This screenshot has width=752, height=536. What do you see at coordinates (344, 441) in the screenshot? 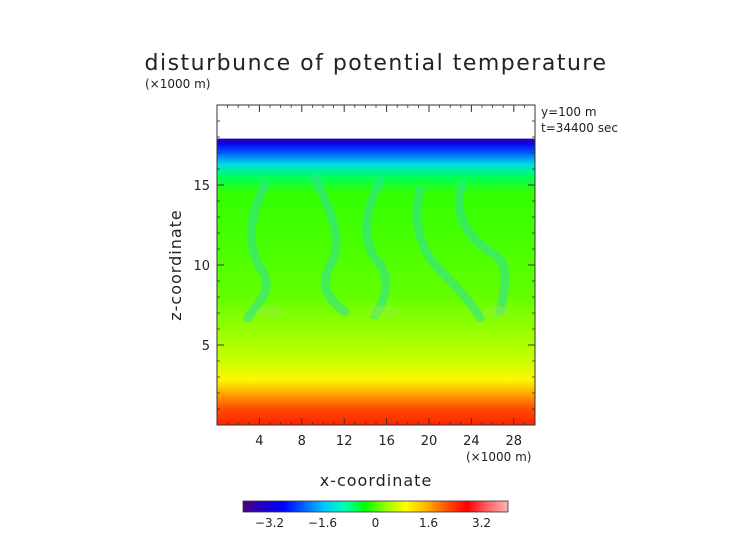
I see `x-tick-label: 12` at bounding box center [344, 441].